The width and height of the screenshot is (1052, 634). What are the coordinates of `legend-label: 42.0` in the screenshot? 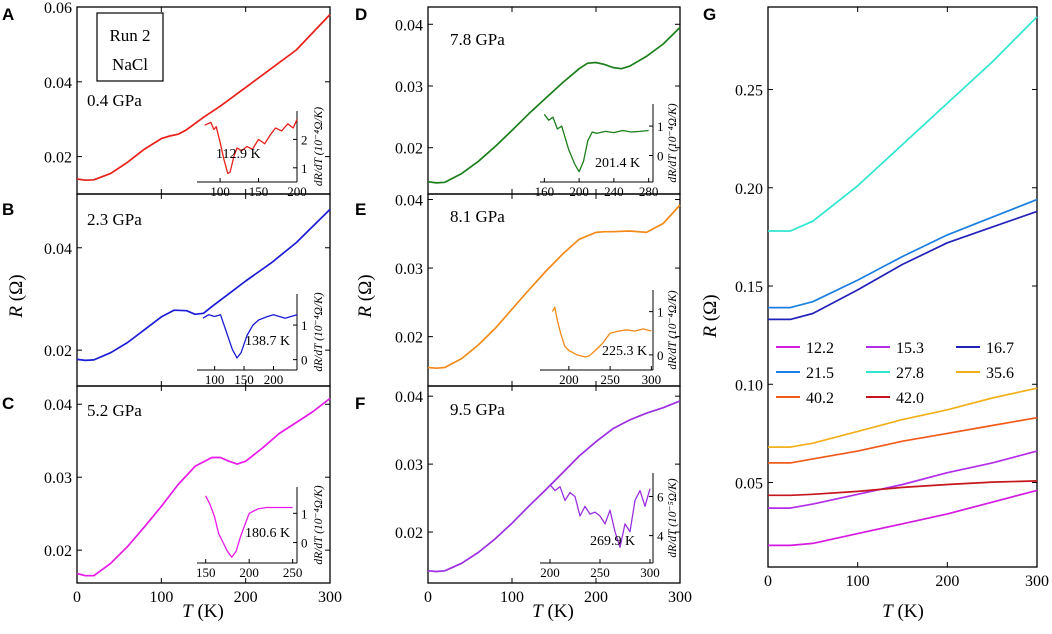 It's located at (910, 398).